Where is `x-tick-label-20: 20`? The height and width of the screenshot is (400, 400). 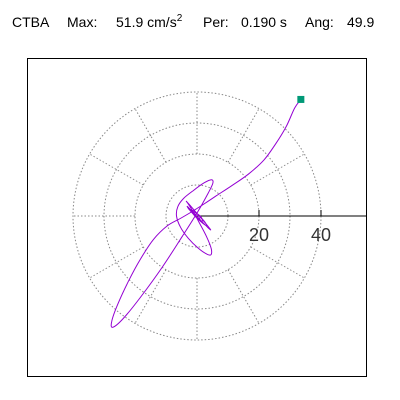 x-tick-label-20: 20 is located at coordinates (259, 235).